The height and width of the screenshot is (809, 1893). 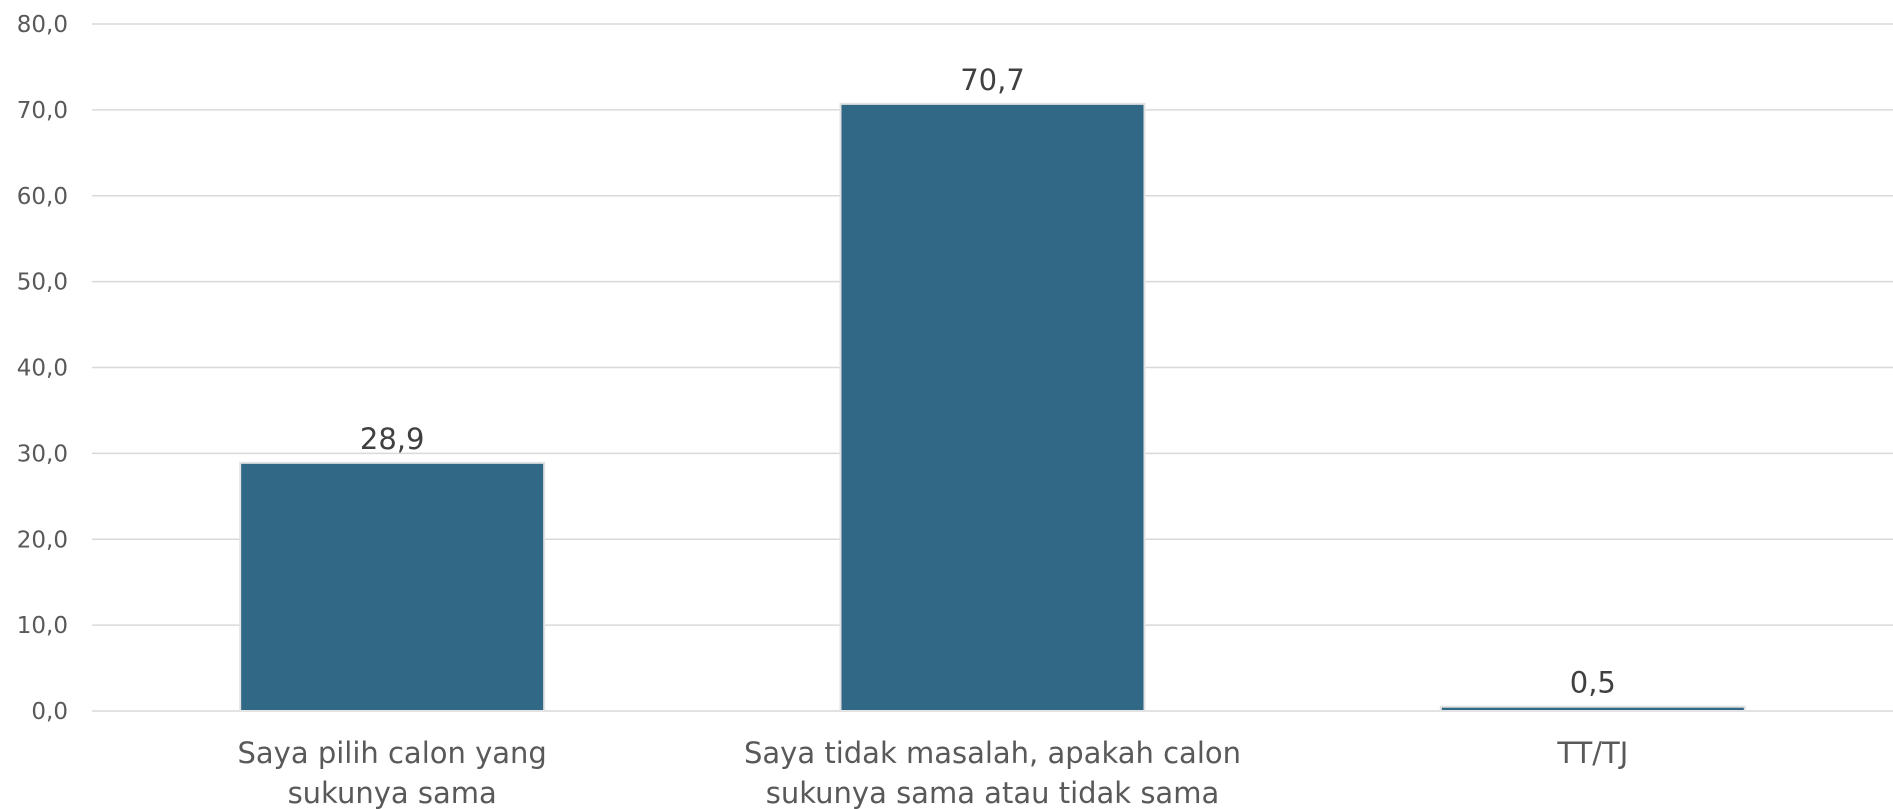 I want to click on y-tick-label: 80,0, so click(x=42, y=25).